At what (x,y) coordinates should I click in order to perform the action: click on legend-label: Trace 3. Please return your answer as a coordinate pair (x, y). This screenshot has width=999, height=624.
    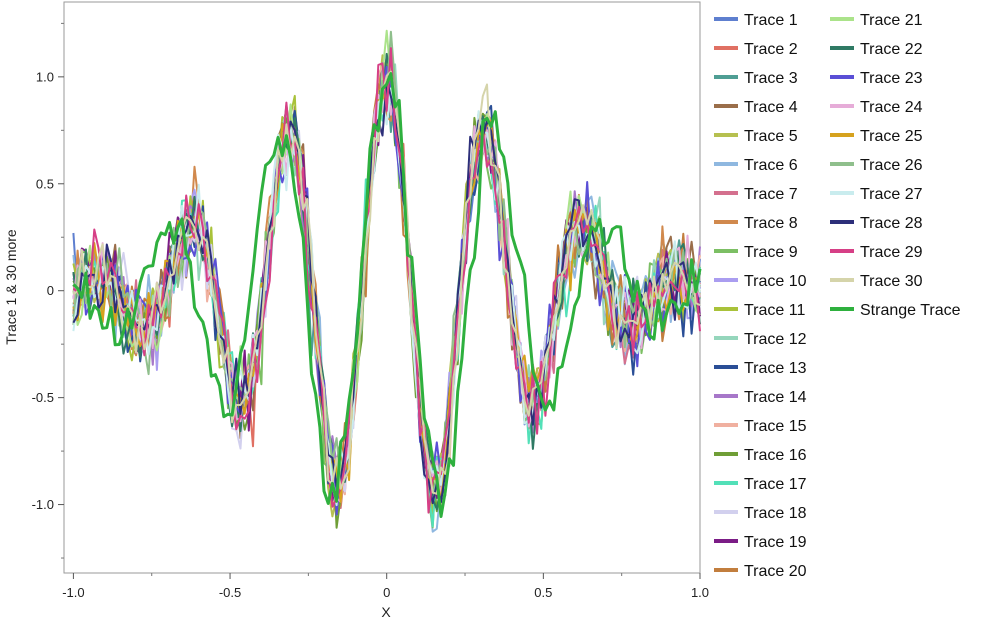
    Looking at the image, I should click on (771, 78).